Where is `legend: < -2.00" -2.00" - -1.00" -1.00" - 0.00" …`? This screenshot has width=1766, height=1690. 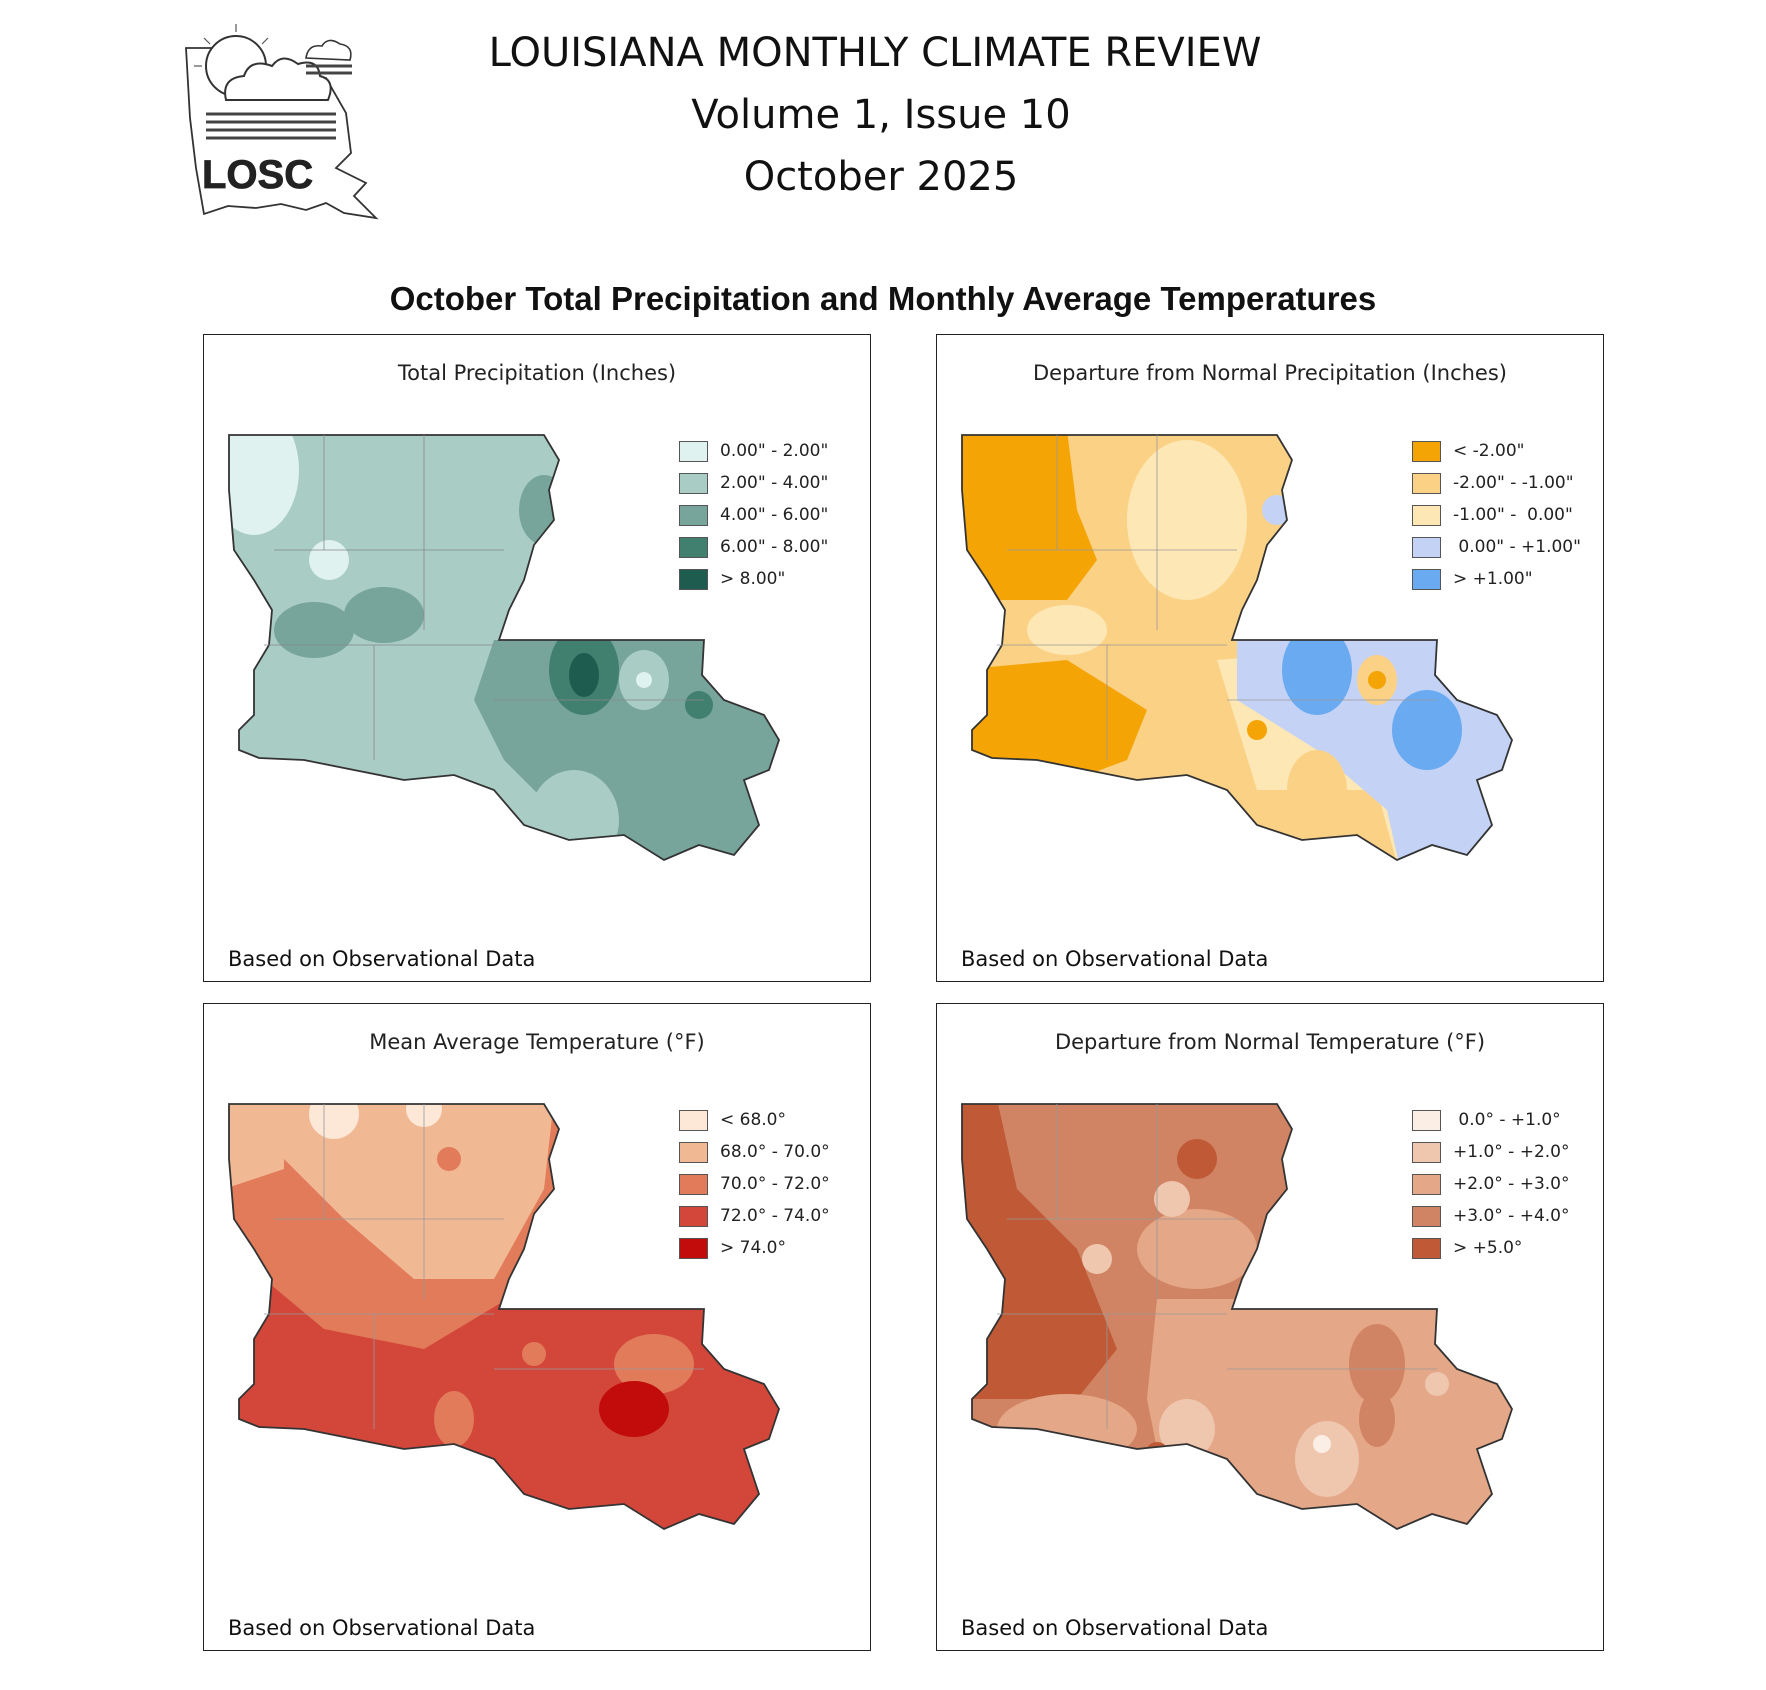
legend: < -2.00" -2.00" - -1.00" -1.00" - 0.00" … is located at coordinates (1496, 515).